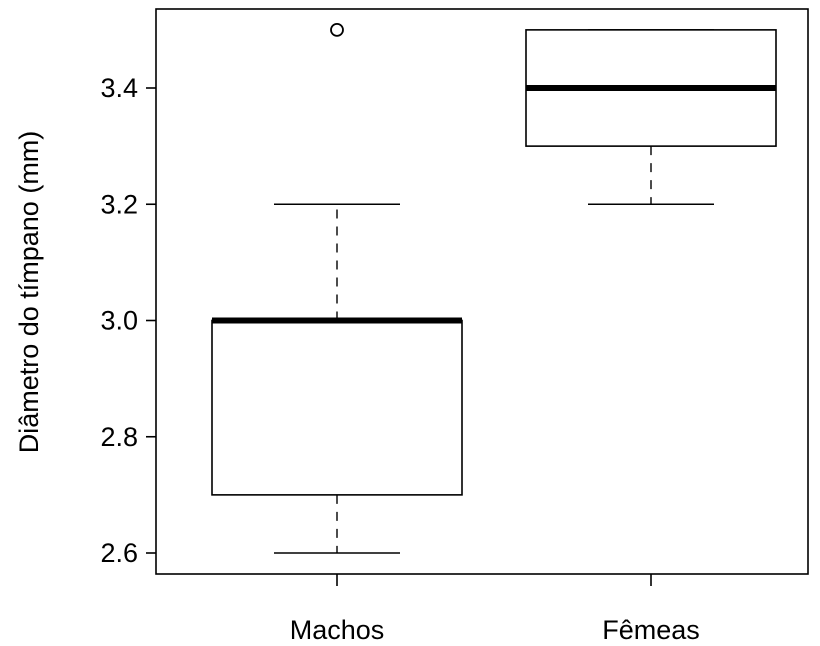  What do you see at coordinates (119, 204) in the screenshot?
I see `y-tick-label: 3.2` at bounding box center [119, 204].